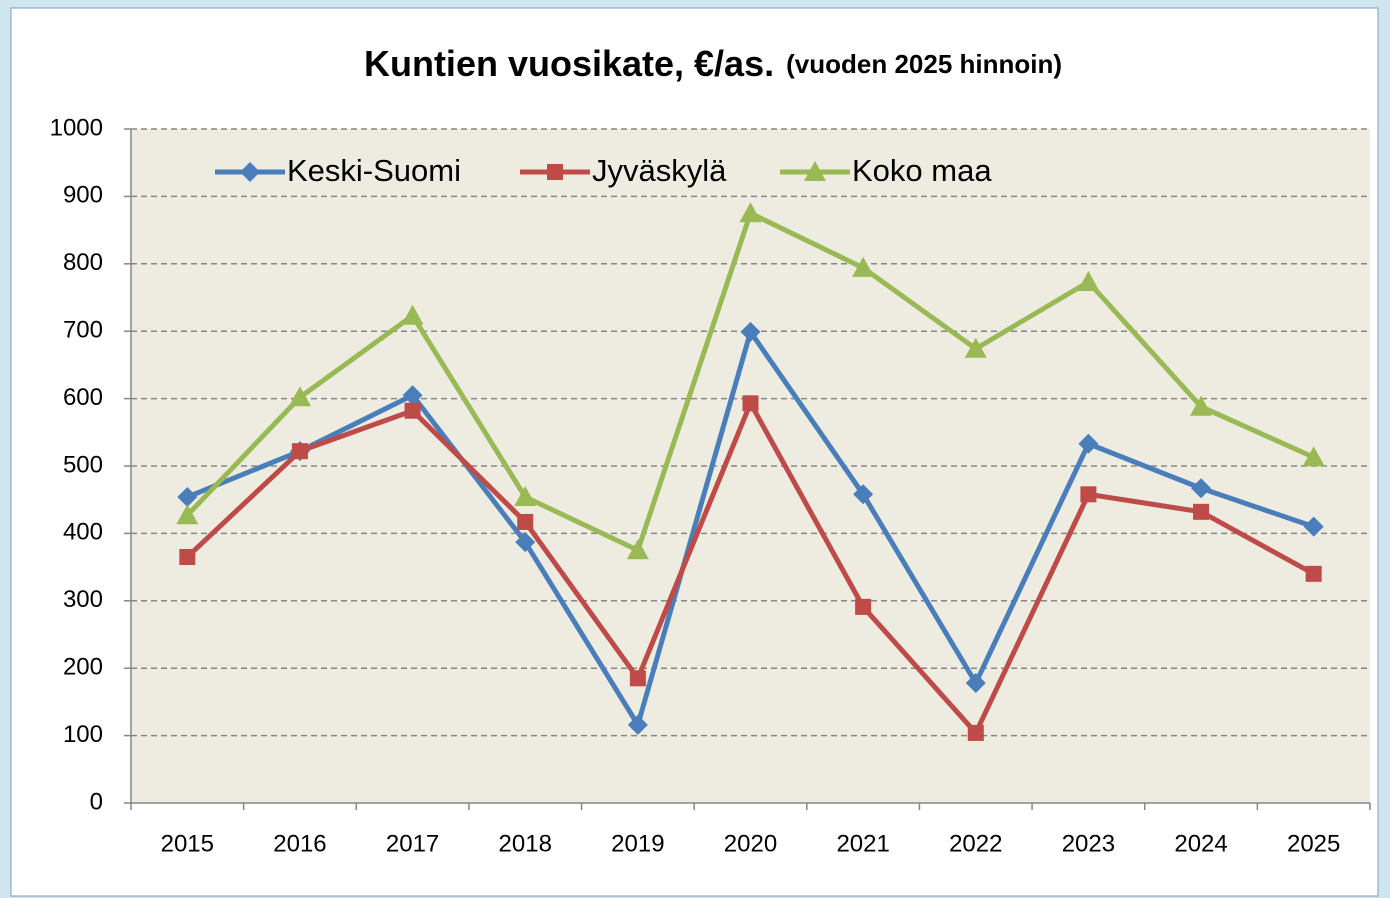 The width and height of the screenshot is (1390, 898). What do you see at coordinates (187, 843) in the screenshot?
I see `x-tick-label: 2015` at bounding box center [187, 843].